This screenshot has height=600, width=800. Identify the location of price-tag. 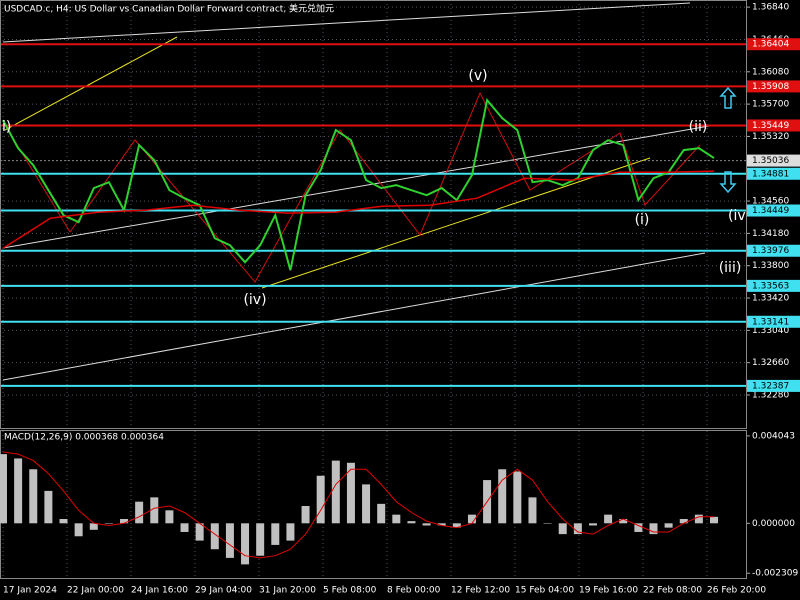
(773, 160).